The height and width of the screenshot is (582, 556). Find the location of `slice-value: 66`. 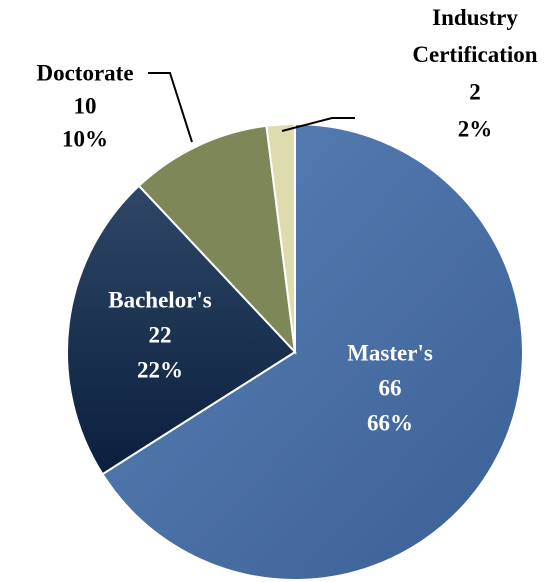

slice-value: 66 is located at coordinates (390, 387).